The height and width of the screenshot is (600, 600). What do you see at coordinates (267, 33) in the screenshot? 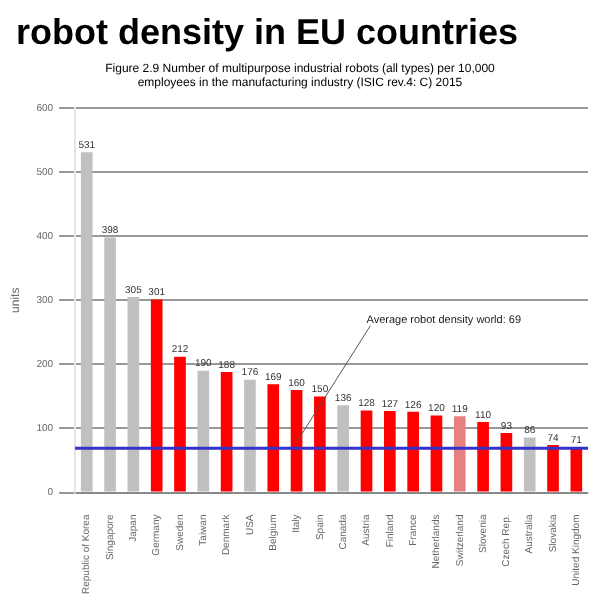
I see `chart-title: robot density in EU countries` at bounding box center [267, 33].